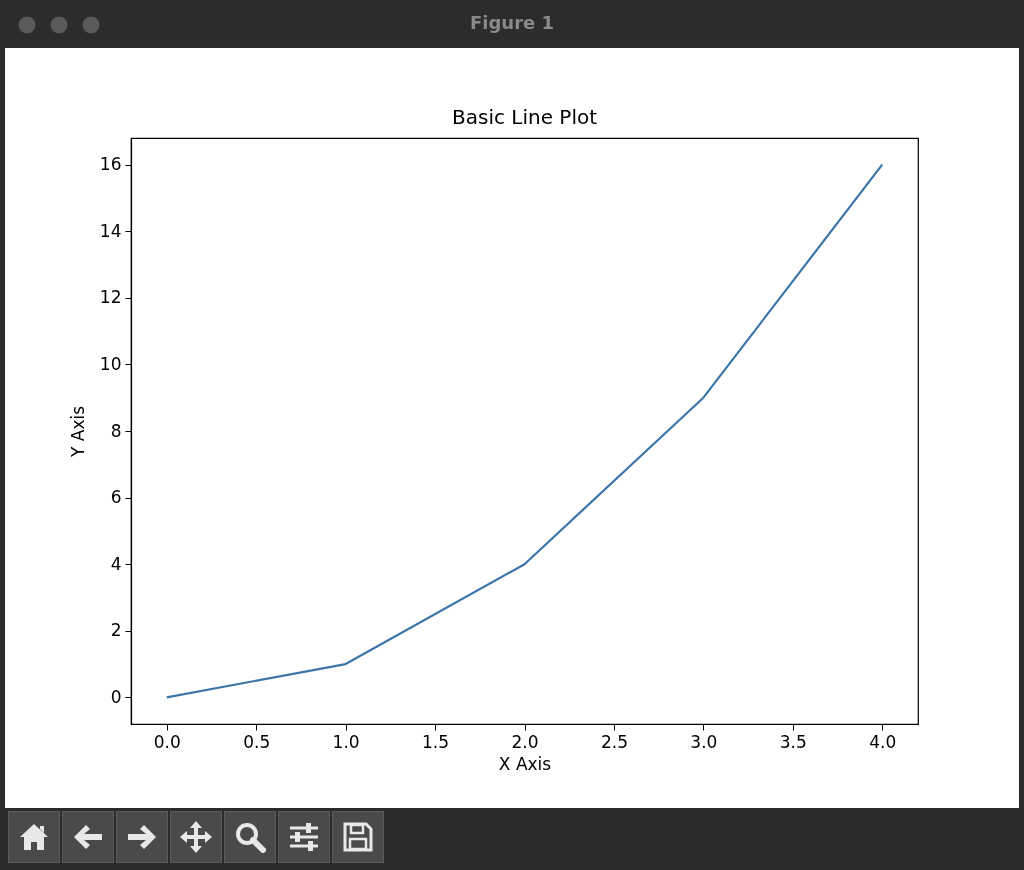  Describe the element at coordinates (110, 363) in the screenshot. I see `y-tick-label: 10` at that location.